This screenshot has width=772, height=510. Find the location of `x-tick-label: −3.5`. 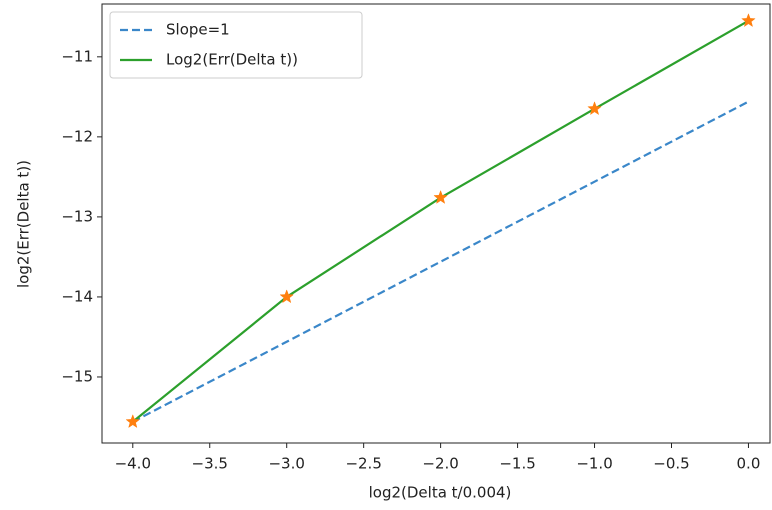

x-tick-label: −3.5 is located at coordinates (210, 464).